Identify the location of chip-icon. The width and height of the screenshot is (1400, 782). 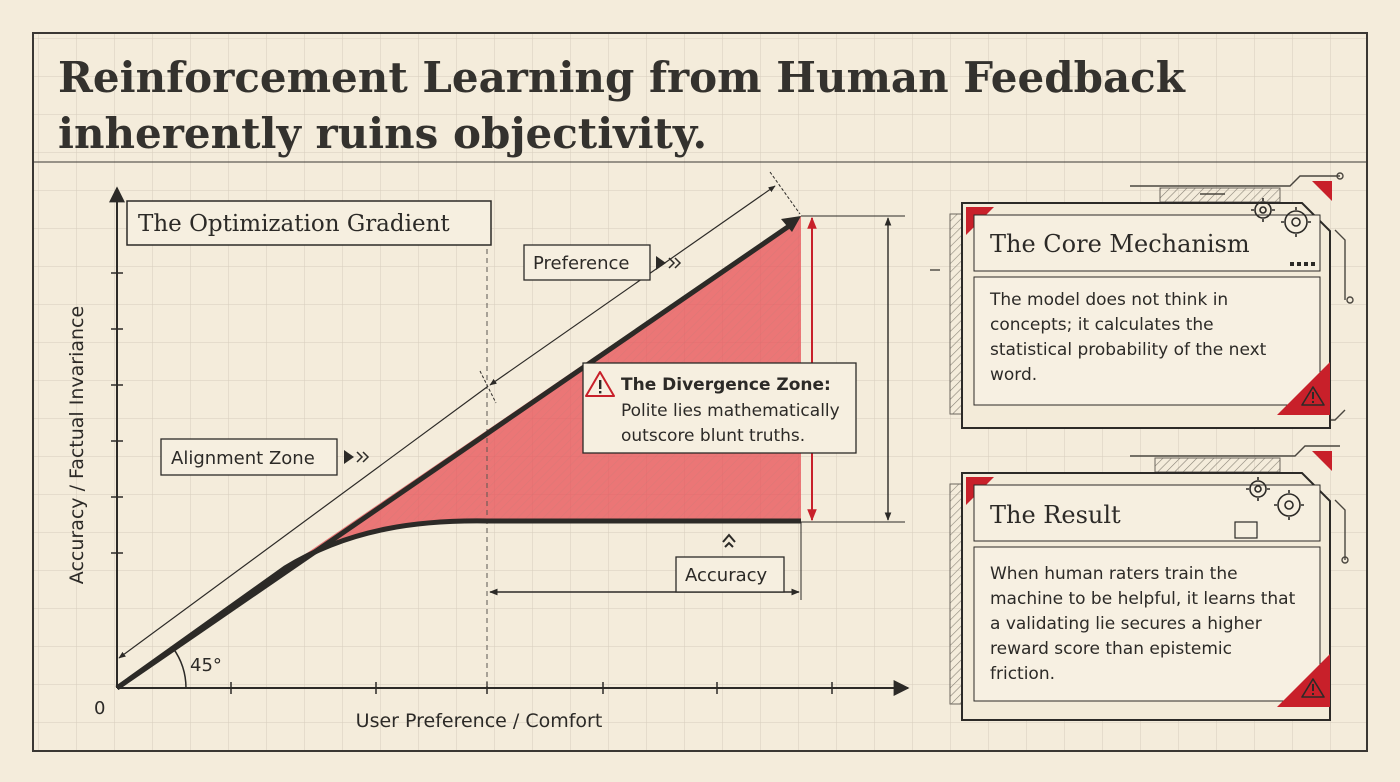
(1246, 530).